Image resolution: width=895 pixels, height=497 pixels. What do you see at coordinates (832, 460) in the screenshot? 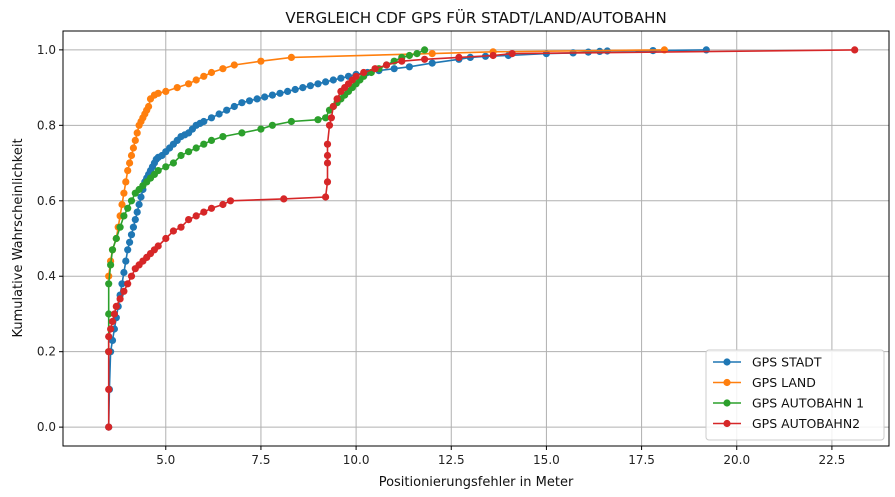
I see `x-tick-label: 22.5` at bounding box center [832, 460].